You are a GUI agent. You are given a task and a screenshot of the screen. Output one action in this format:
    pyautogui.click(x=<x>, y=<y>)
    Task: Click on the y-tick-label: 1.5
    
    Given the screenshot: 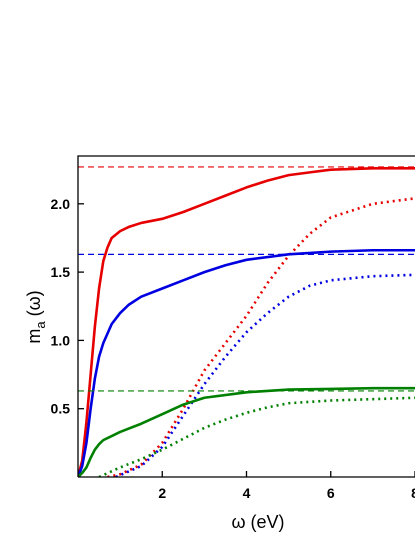 What is the action you would take?
    pyautogui.click(x=61, y=272)
    